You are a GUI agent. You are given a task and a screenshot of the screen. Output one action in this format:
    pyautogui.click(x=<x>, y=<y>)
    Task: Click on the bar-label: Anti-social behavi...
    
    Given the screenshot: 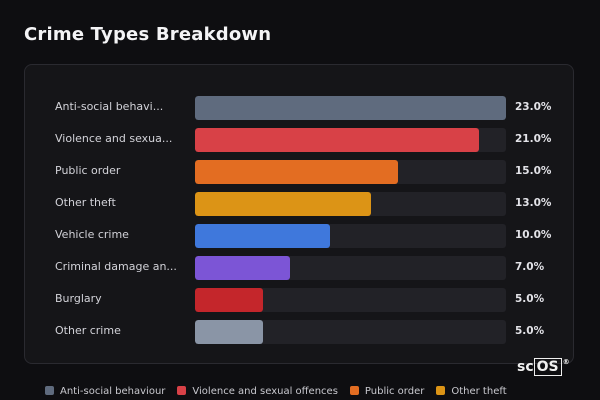 What is the action you would take?
    pyautogui.click(x=109, y=106)
    